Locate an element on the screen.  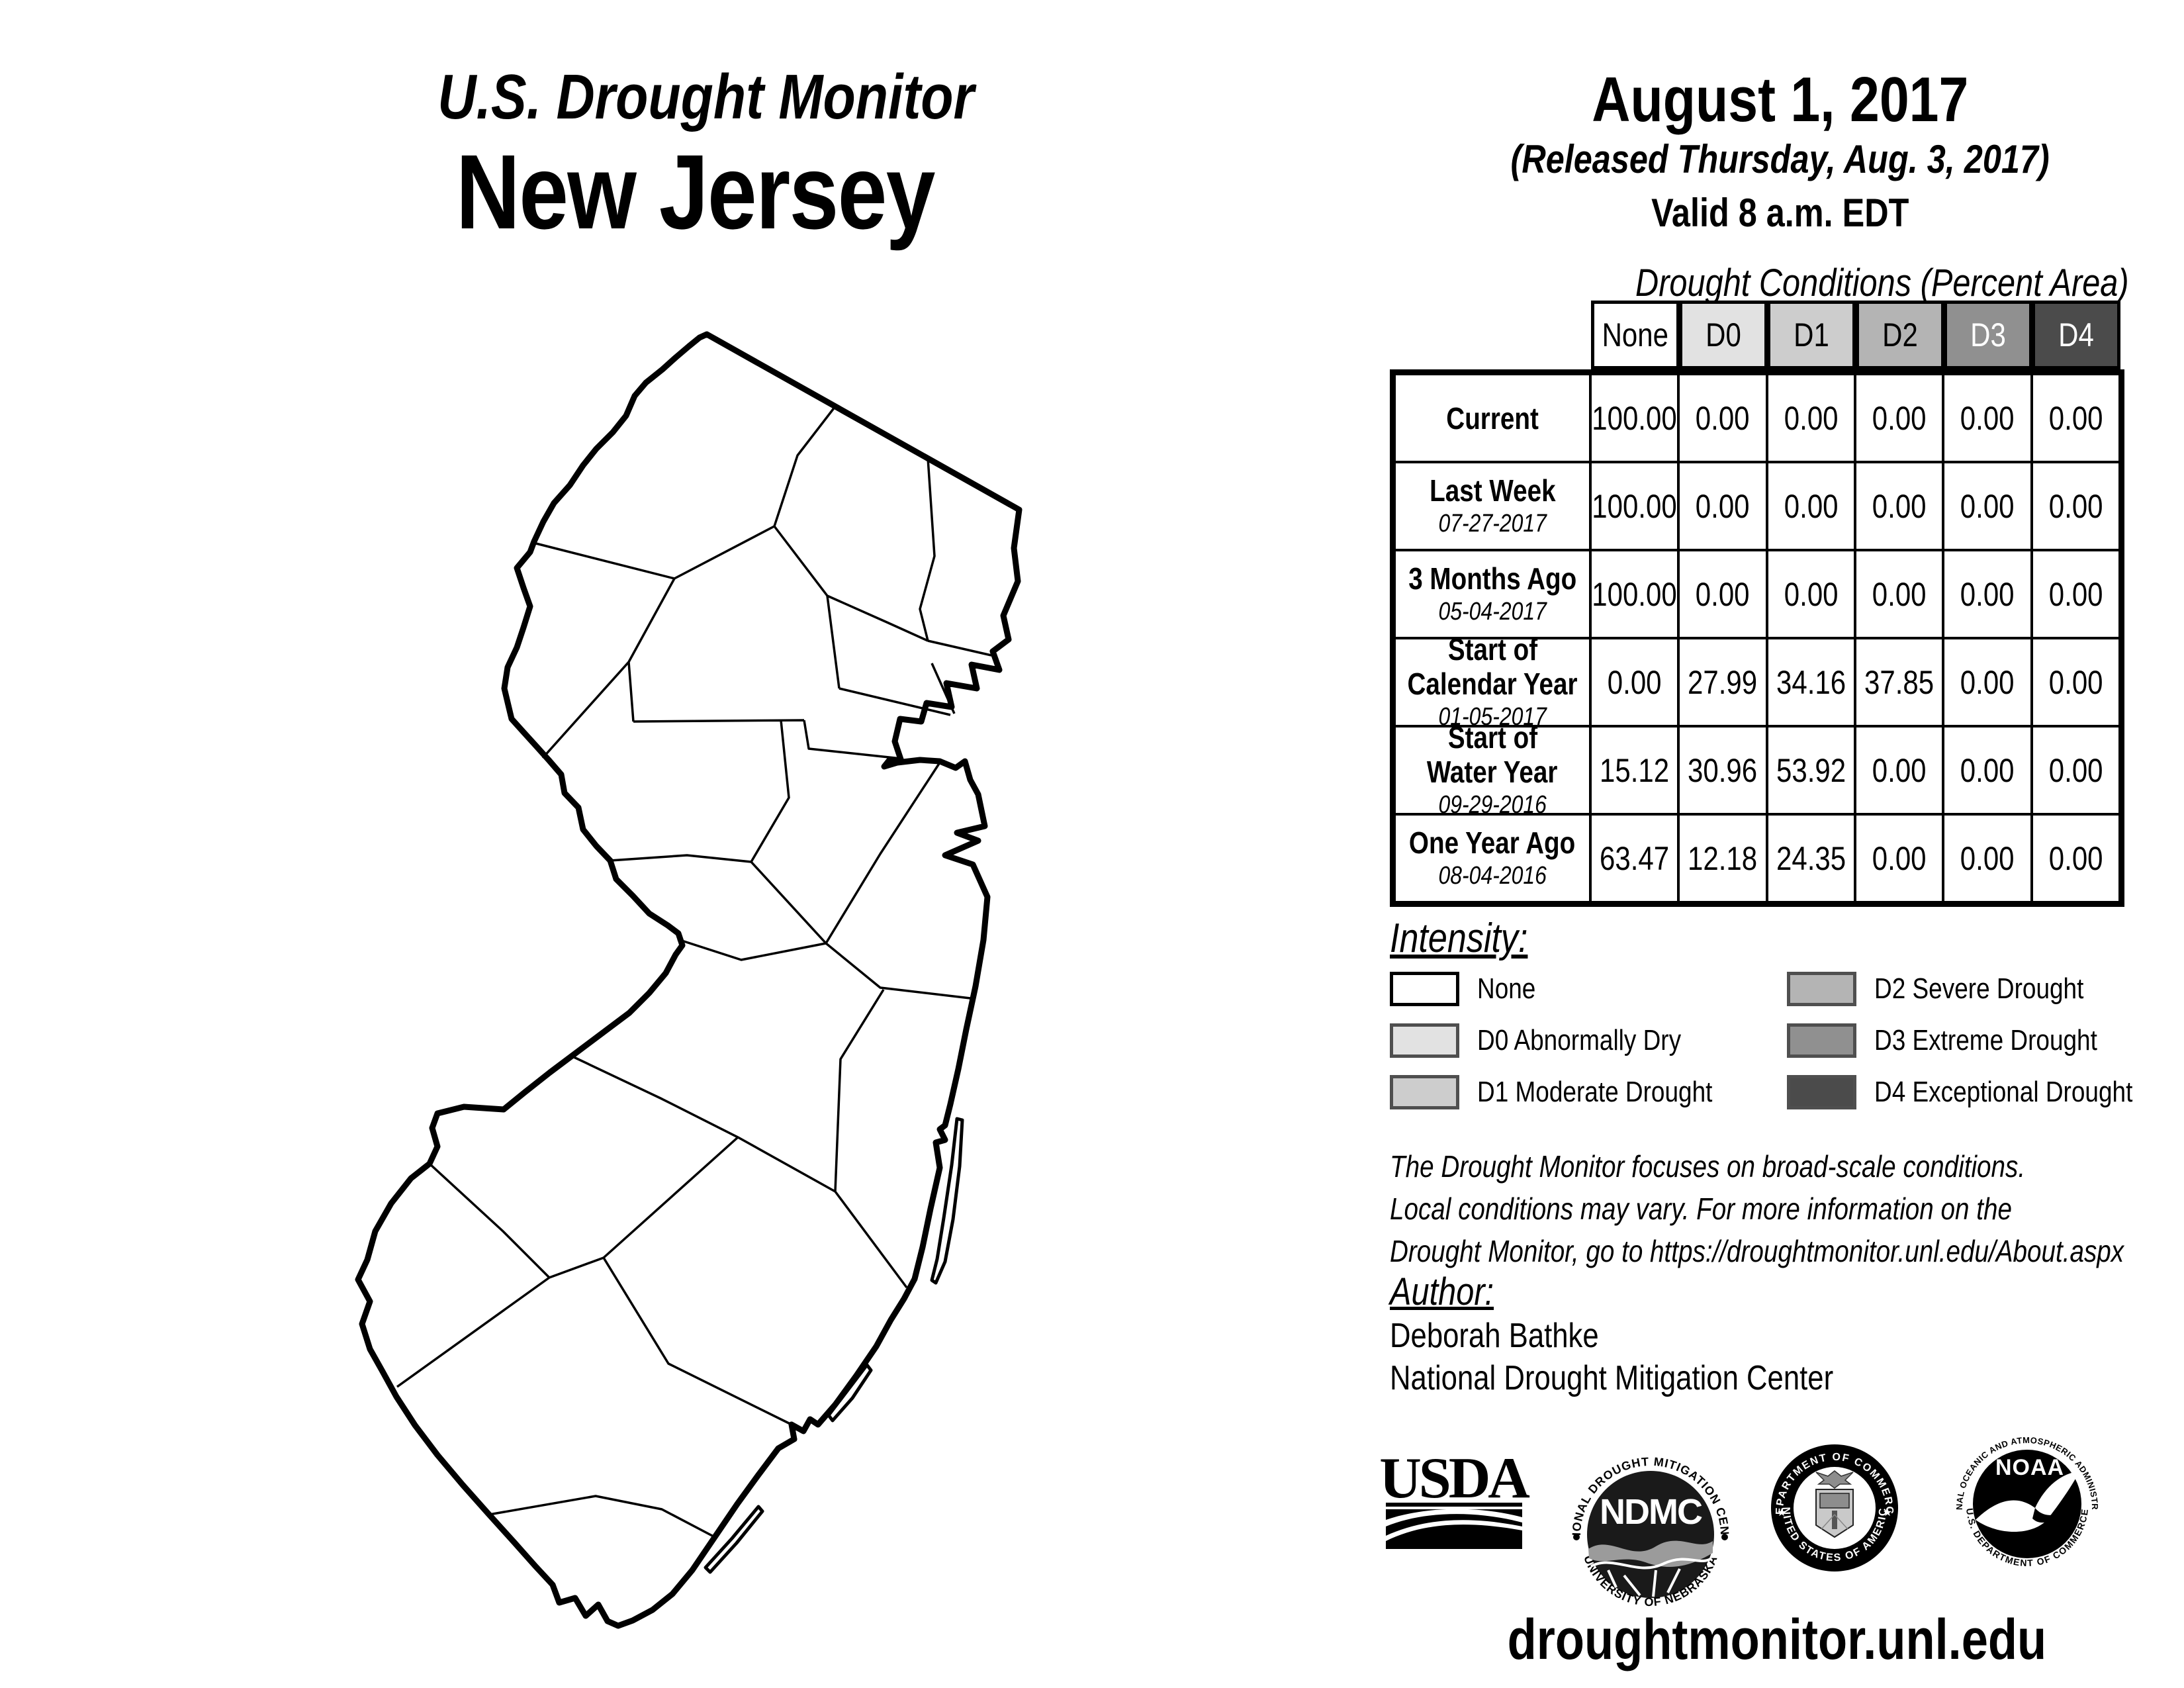
column-header-d2: D2 is located at coordinates (1900, 335).